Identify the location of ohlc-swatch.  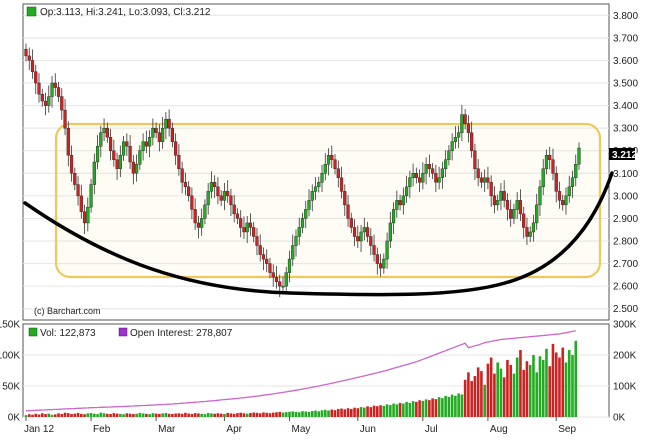
(31, 11).